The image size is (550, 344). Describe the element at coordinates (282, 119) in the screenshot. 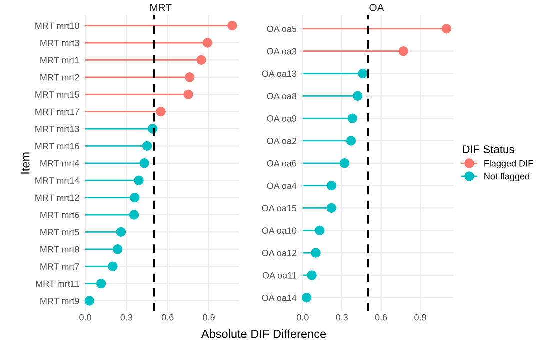

I see `y-tick-label: OA oa9` at that location.